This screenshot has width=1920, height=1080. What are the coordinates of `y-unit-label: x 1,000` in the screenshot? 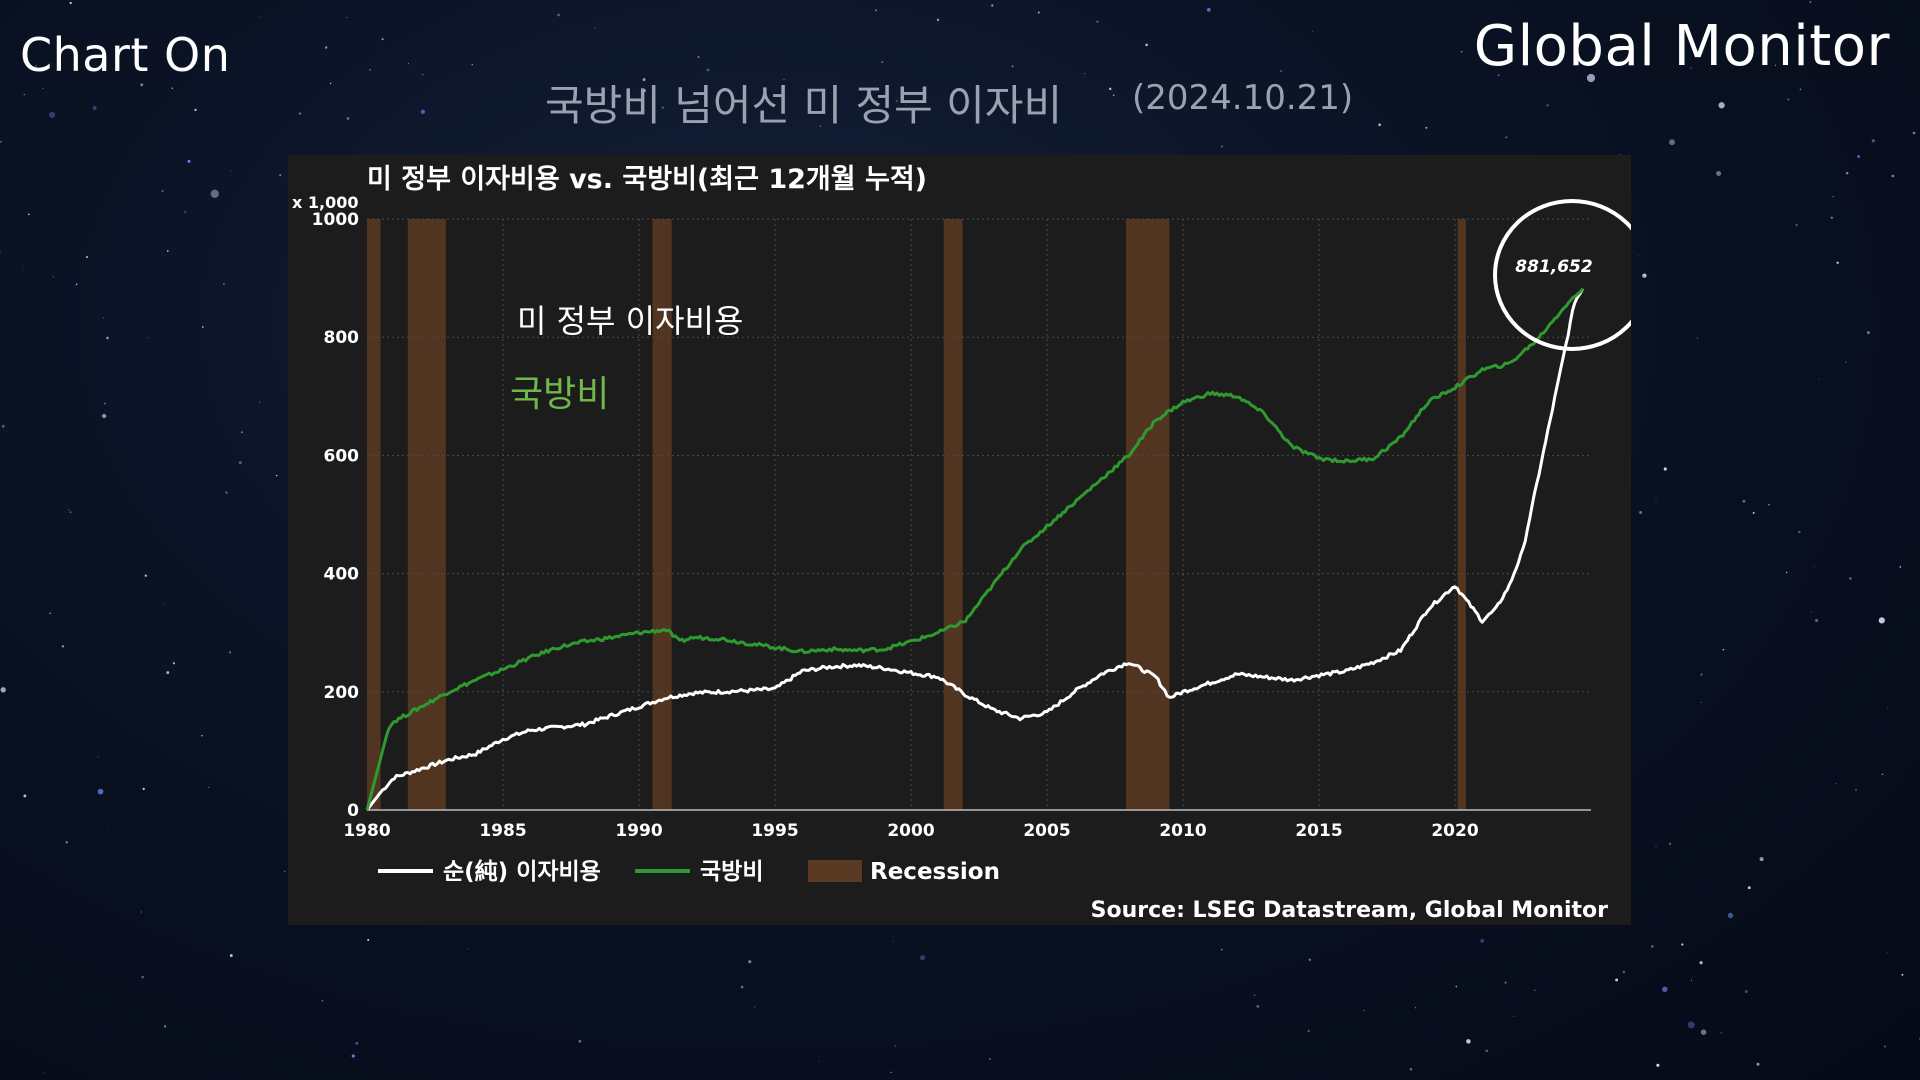 It's located at (325, 202).